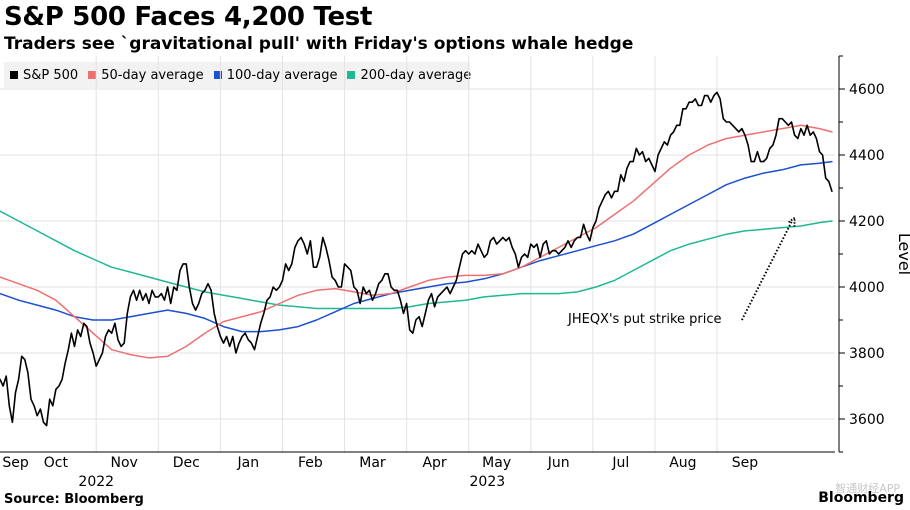 This screenshot has height=510, width=910. I want to click on x-tick-label: Mar, so click(372, 463).